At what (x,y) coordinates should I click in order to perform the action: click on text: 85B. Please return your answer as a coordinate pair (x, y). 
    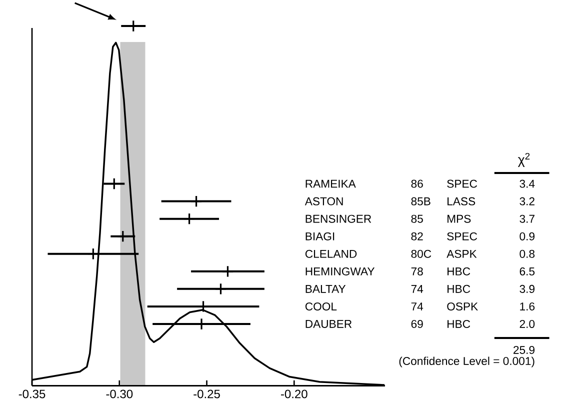
    Looking at the image, I should click on (420, 201).